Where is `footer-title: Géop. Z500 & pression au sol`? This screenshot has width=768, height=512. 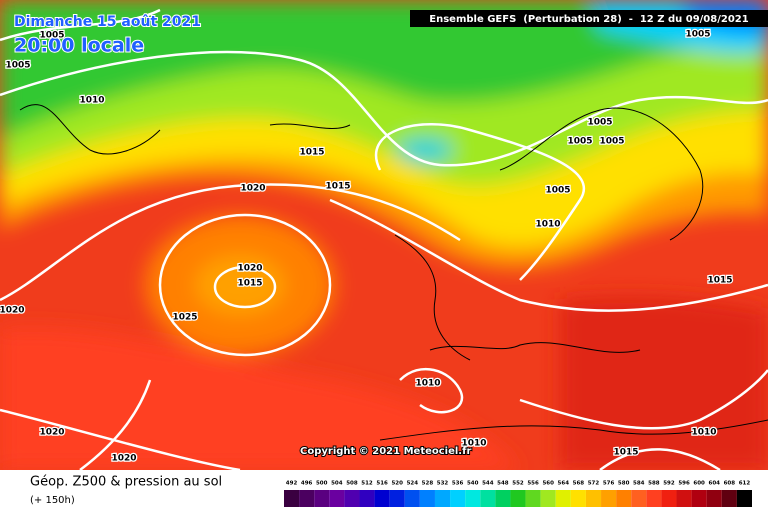
footer-title: Géop. Z500 & pression au sol is located at coordinates (126, 482).